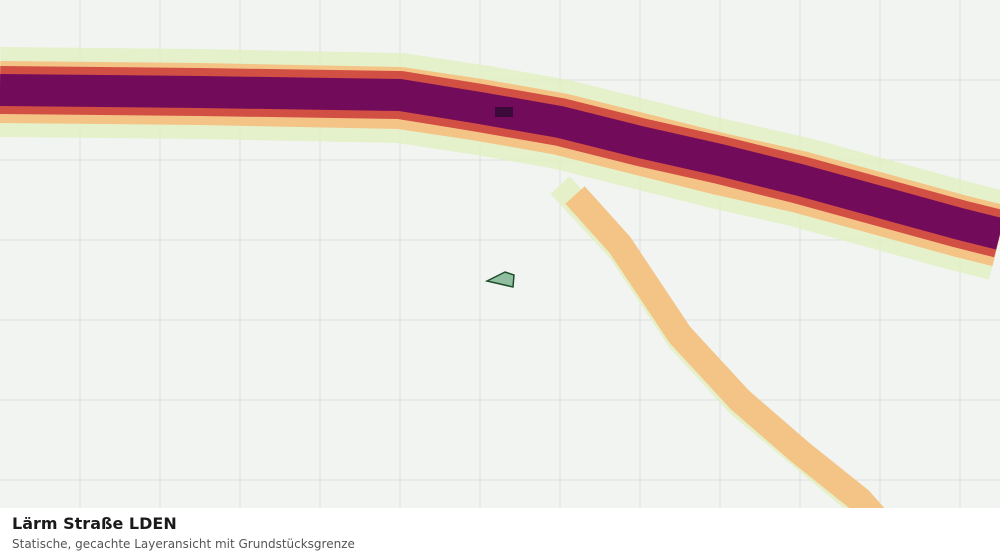  I want to click on map-title: Lärm Straße LDEN, so click(94, 523).